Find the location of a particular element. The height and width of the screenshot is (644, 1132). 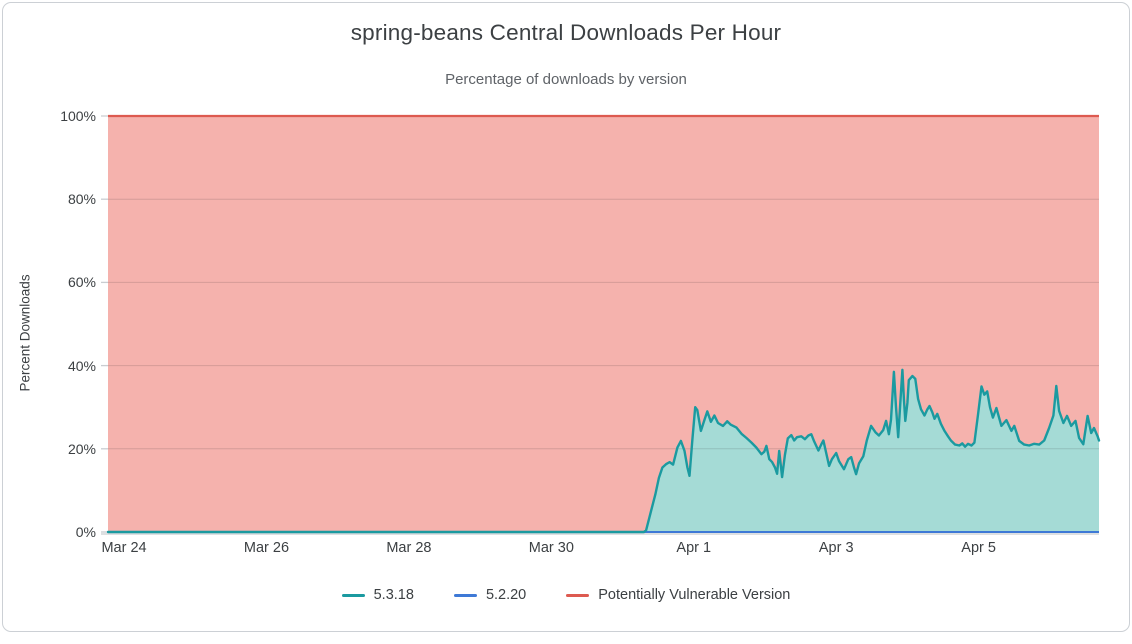

legend-item-potentially-vulnerable-version: Potentially Vulnerable Version is located at coordinates (678, 595).